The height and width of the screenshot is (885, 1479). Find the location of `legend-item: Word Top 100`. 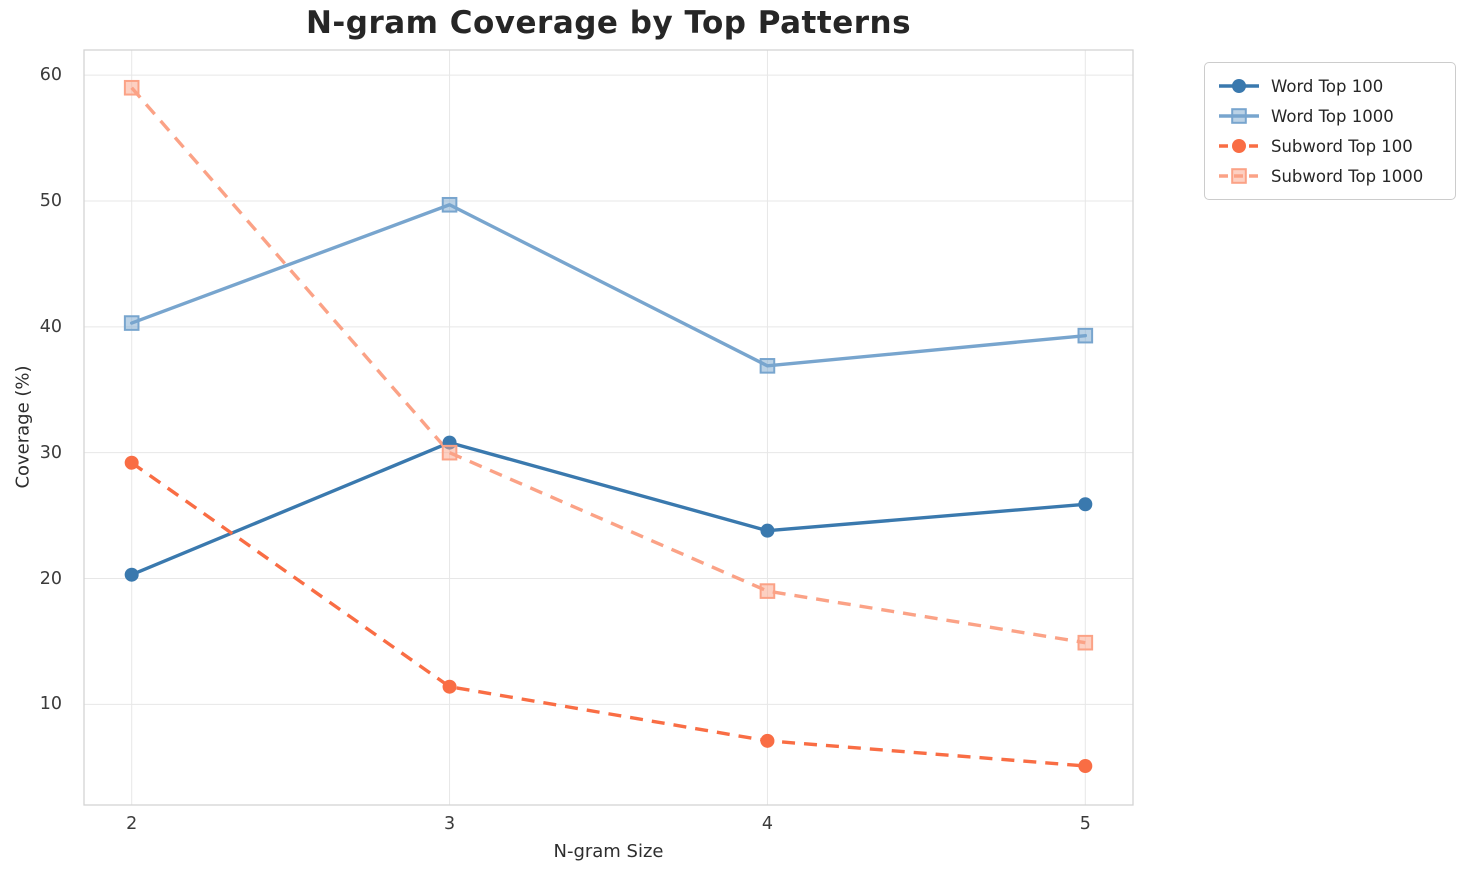

legend-item: Word Top 100 is located at coordinates (1330, 86).